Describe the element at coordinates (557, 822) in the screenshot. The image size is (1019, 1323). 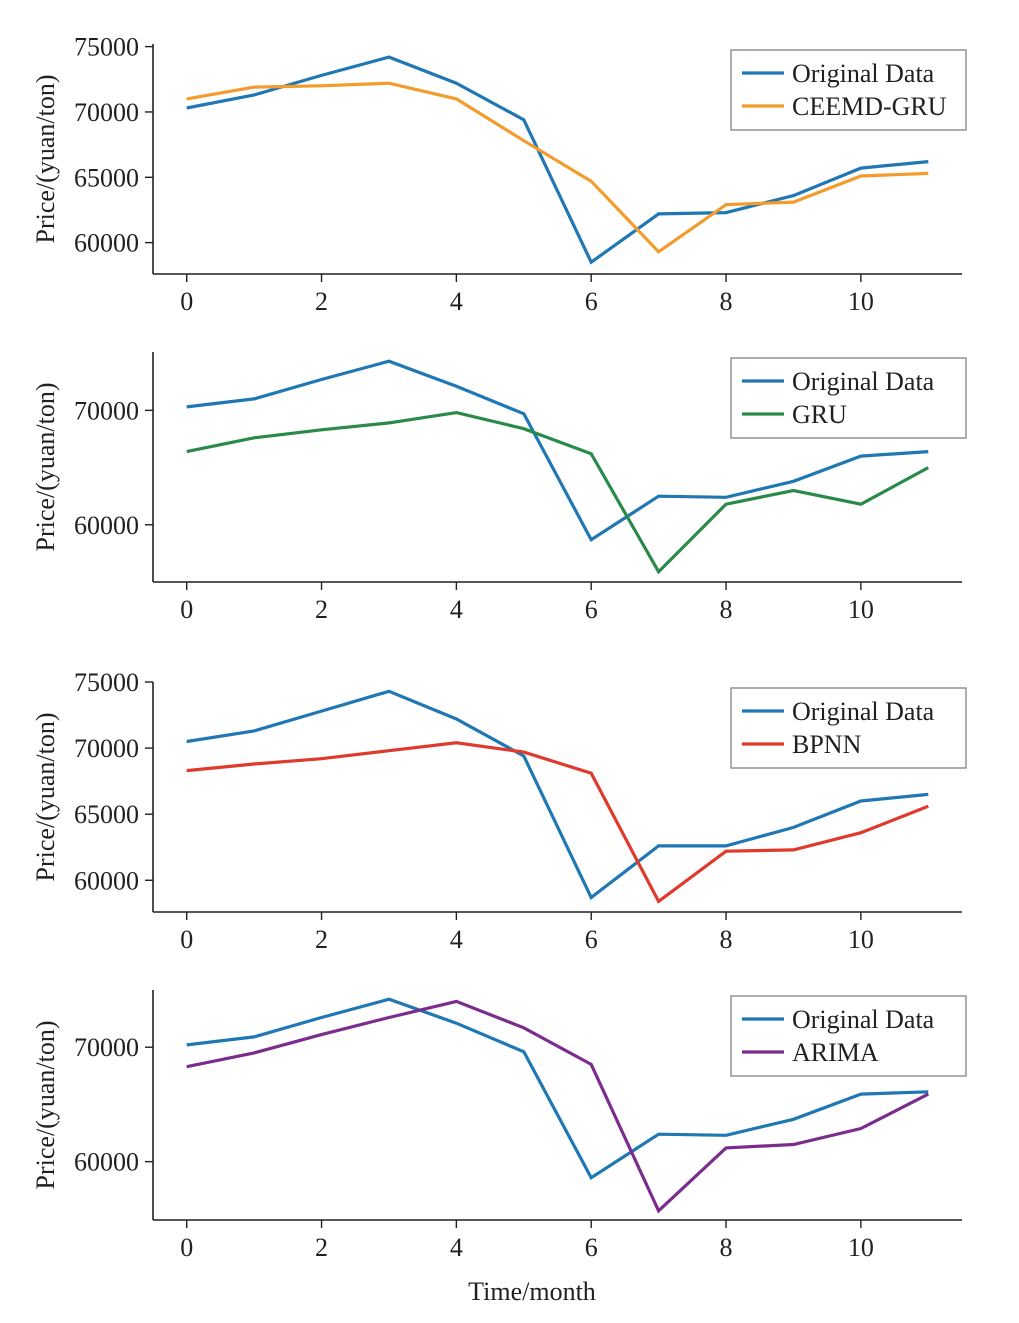
I see `series-line-bpnn` at that location.